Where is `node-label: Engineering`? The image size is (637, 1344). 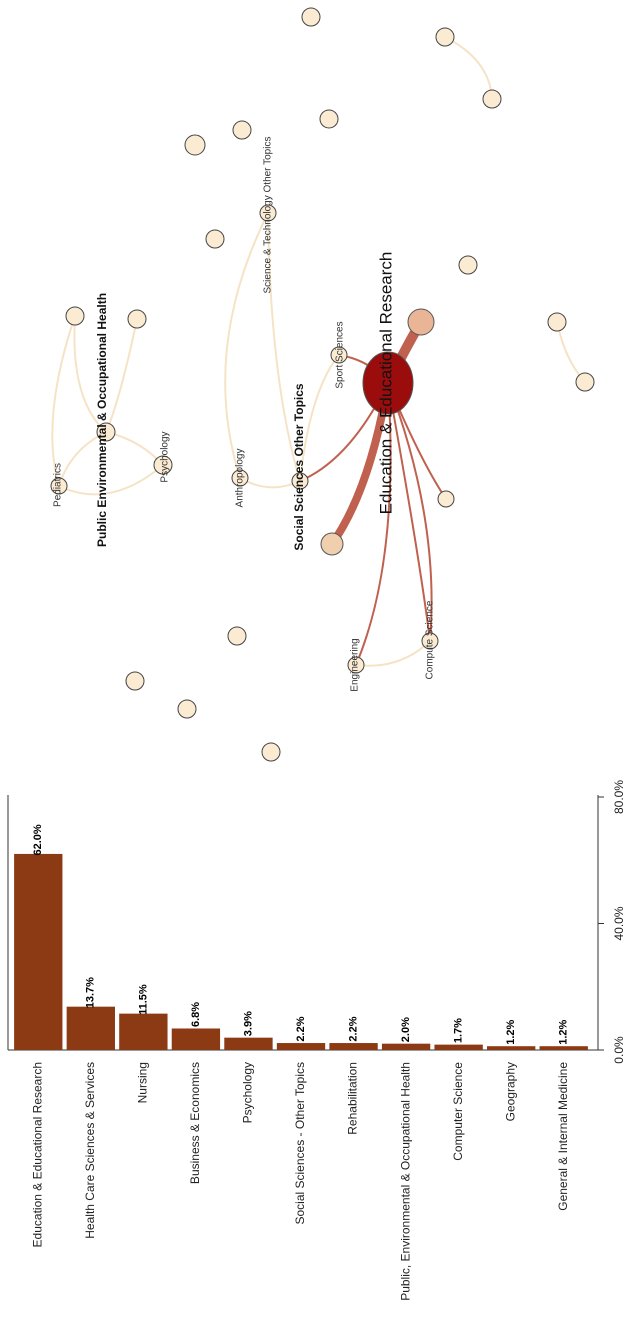
node-label: Engineering is located at coordinates (355, 664).